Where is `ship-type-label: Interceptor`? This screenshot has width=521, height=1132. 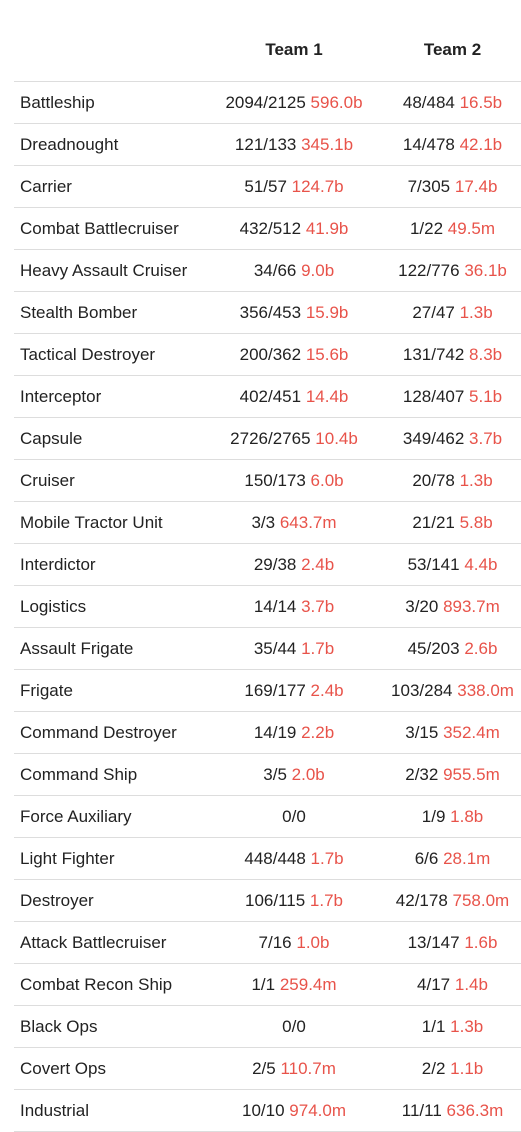
ship-type-label: Interceptor is located at coordinates (61, 396).